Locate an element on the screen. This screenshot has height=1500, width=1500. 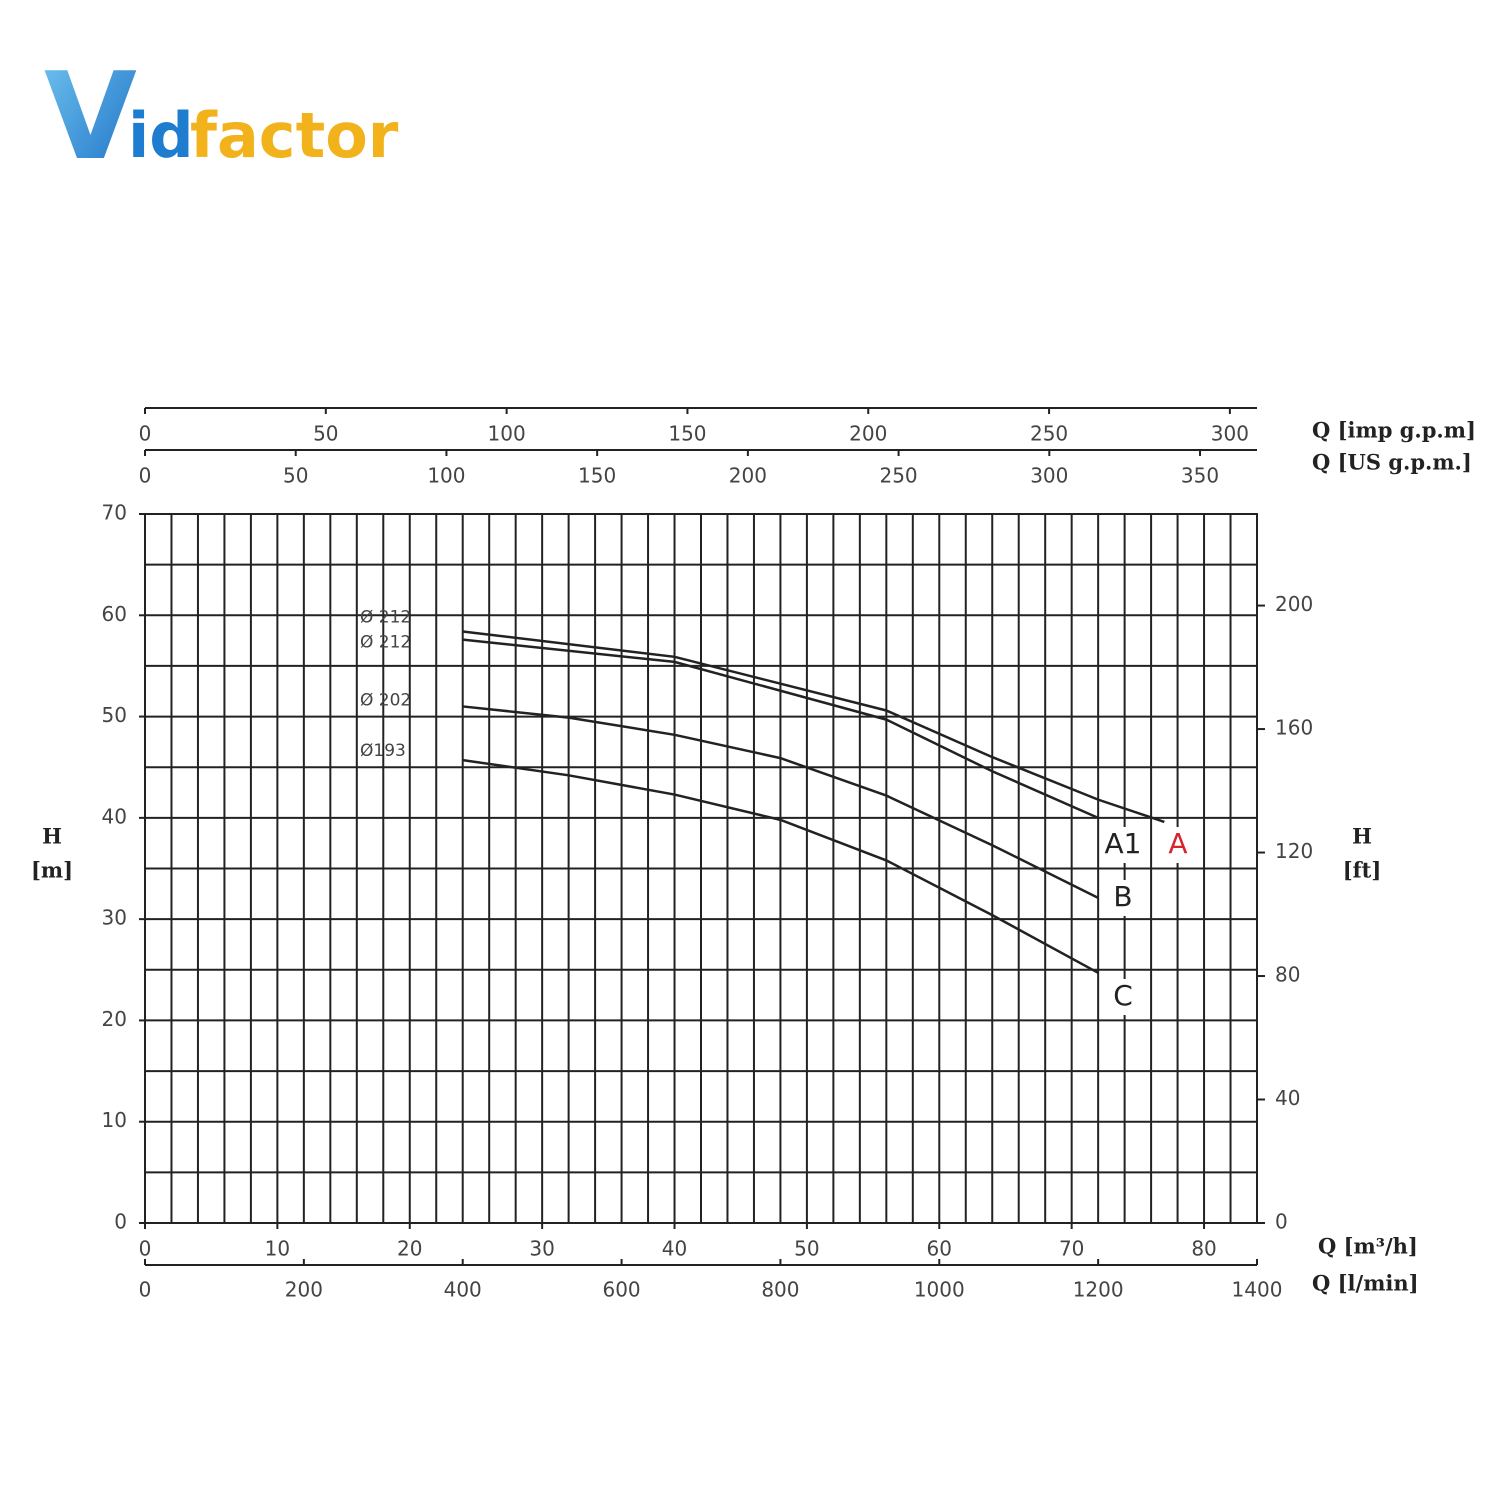
y-tick-label: 60 is located at coordinates (114, 614).